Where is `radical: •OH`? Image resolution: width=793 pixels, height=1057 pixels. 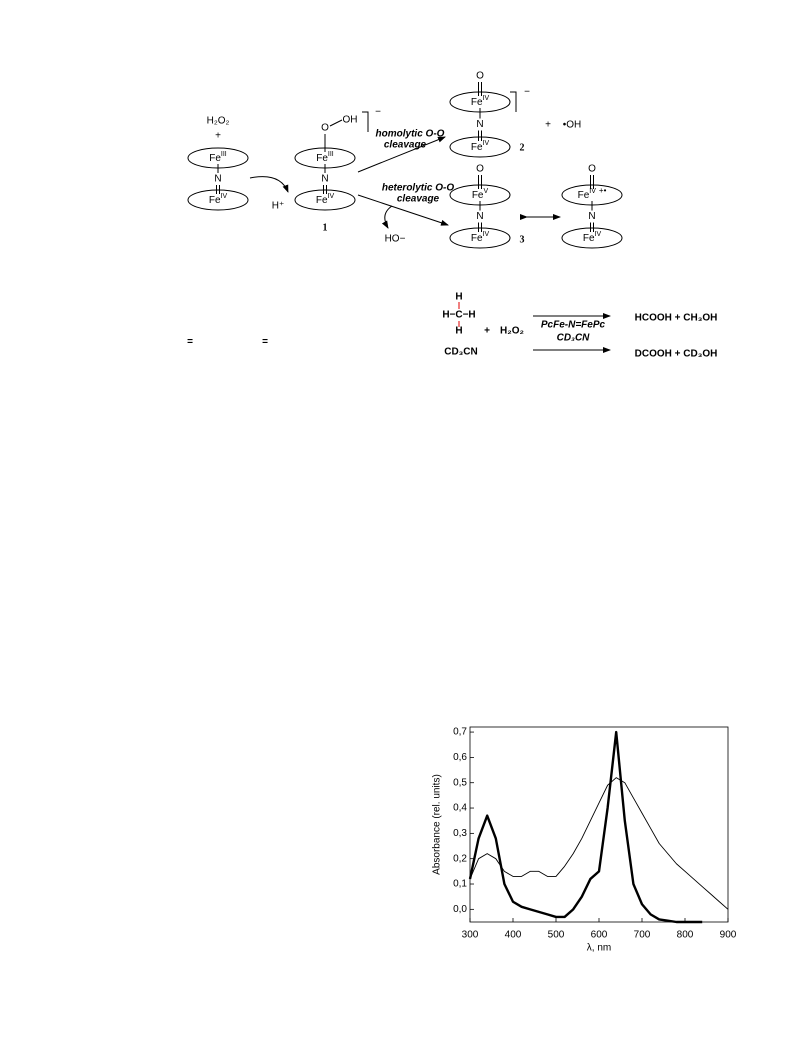
radical: •OH is located at coordinates (572, 125).